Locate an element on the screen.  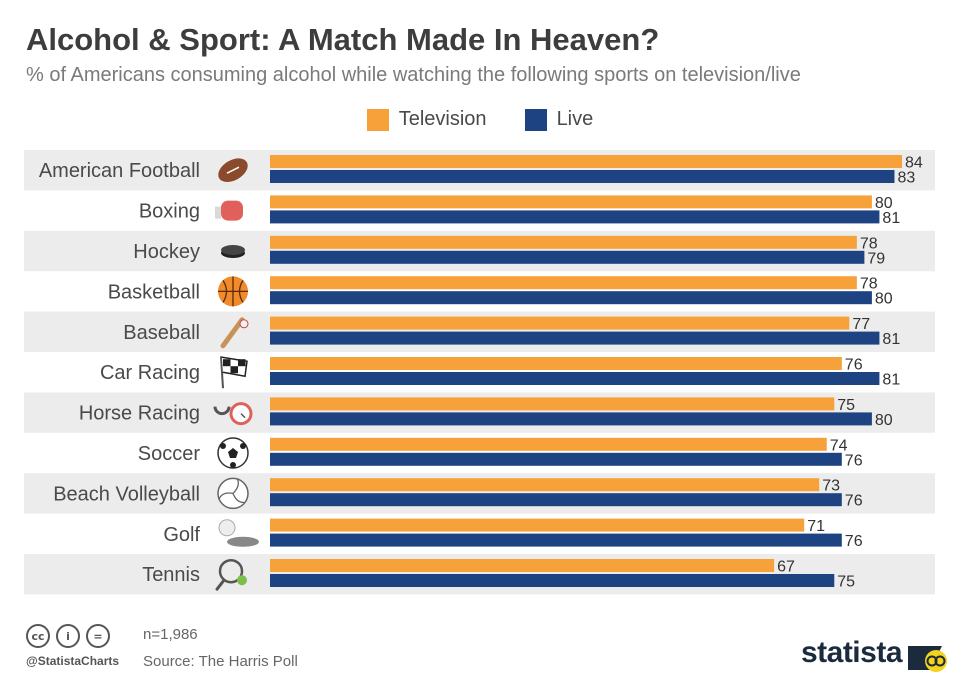
soccer-ball-icon is located at coordinates (233, 453).